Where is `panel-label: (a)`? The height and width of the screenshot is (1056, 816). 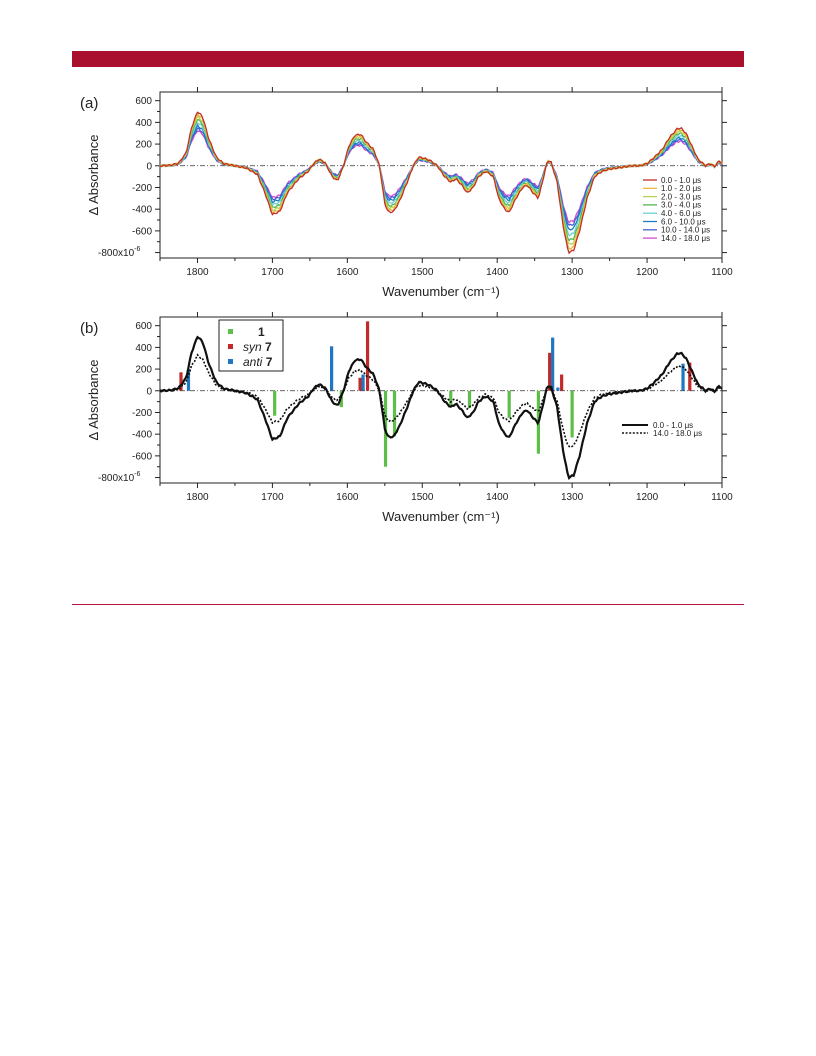 panel-label: (a) is located at coordinates (89, 103).